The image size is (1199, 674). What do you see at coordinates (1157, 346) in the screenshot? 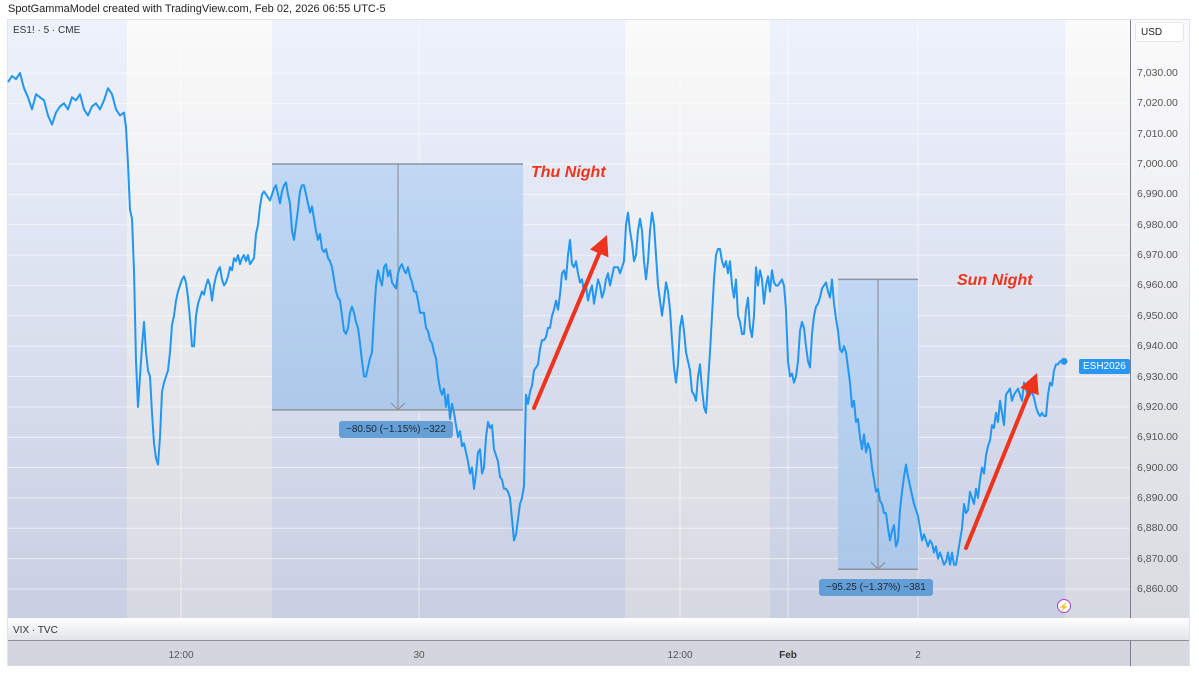
I see `price-tick-label: 6,940.00` at bounding box center [1157, 346].